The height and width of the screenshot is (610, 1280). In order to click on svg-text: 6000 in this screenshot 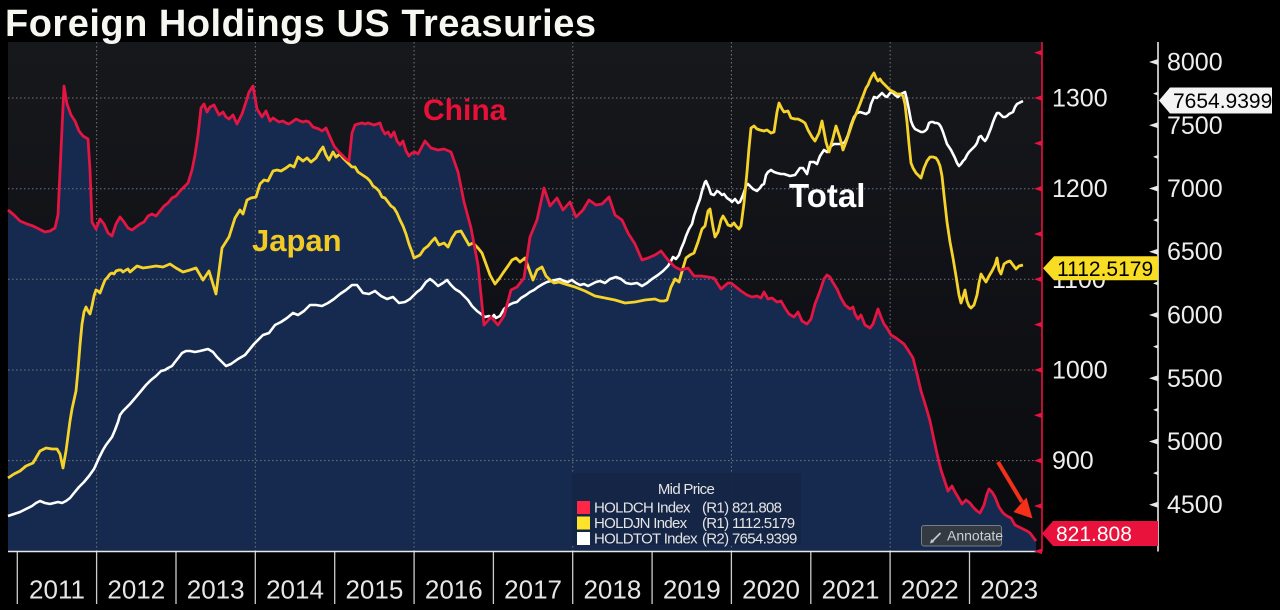, I will do `click(1195, 316)`.